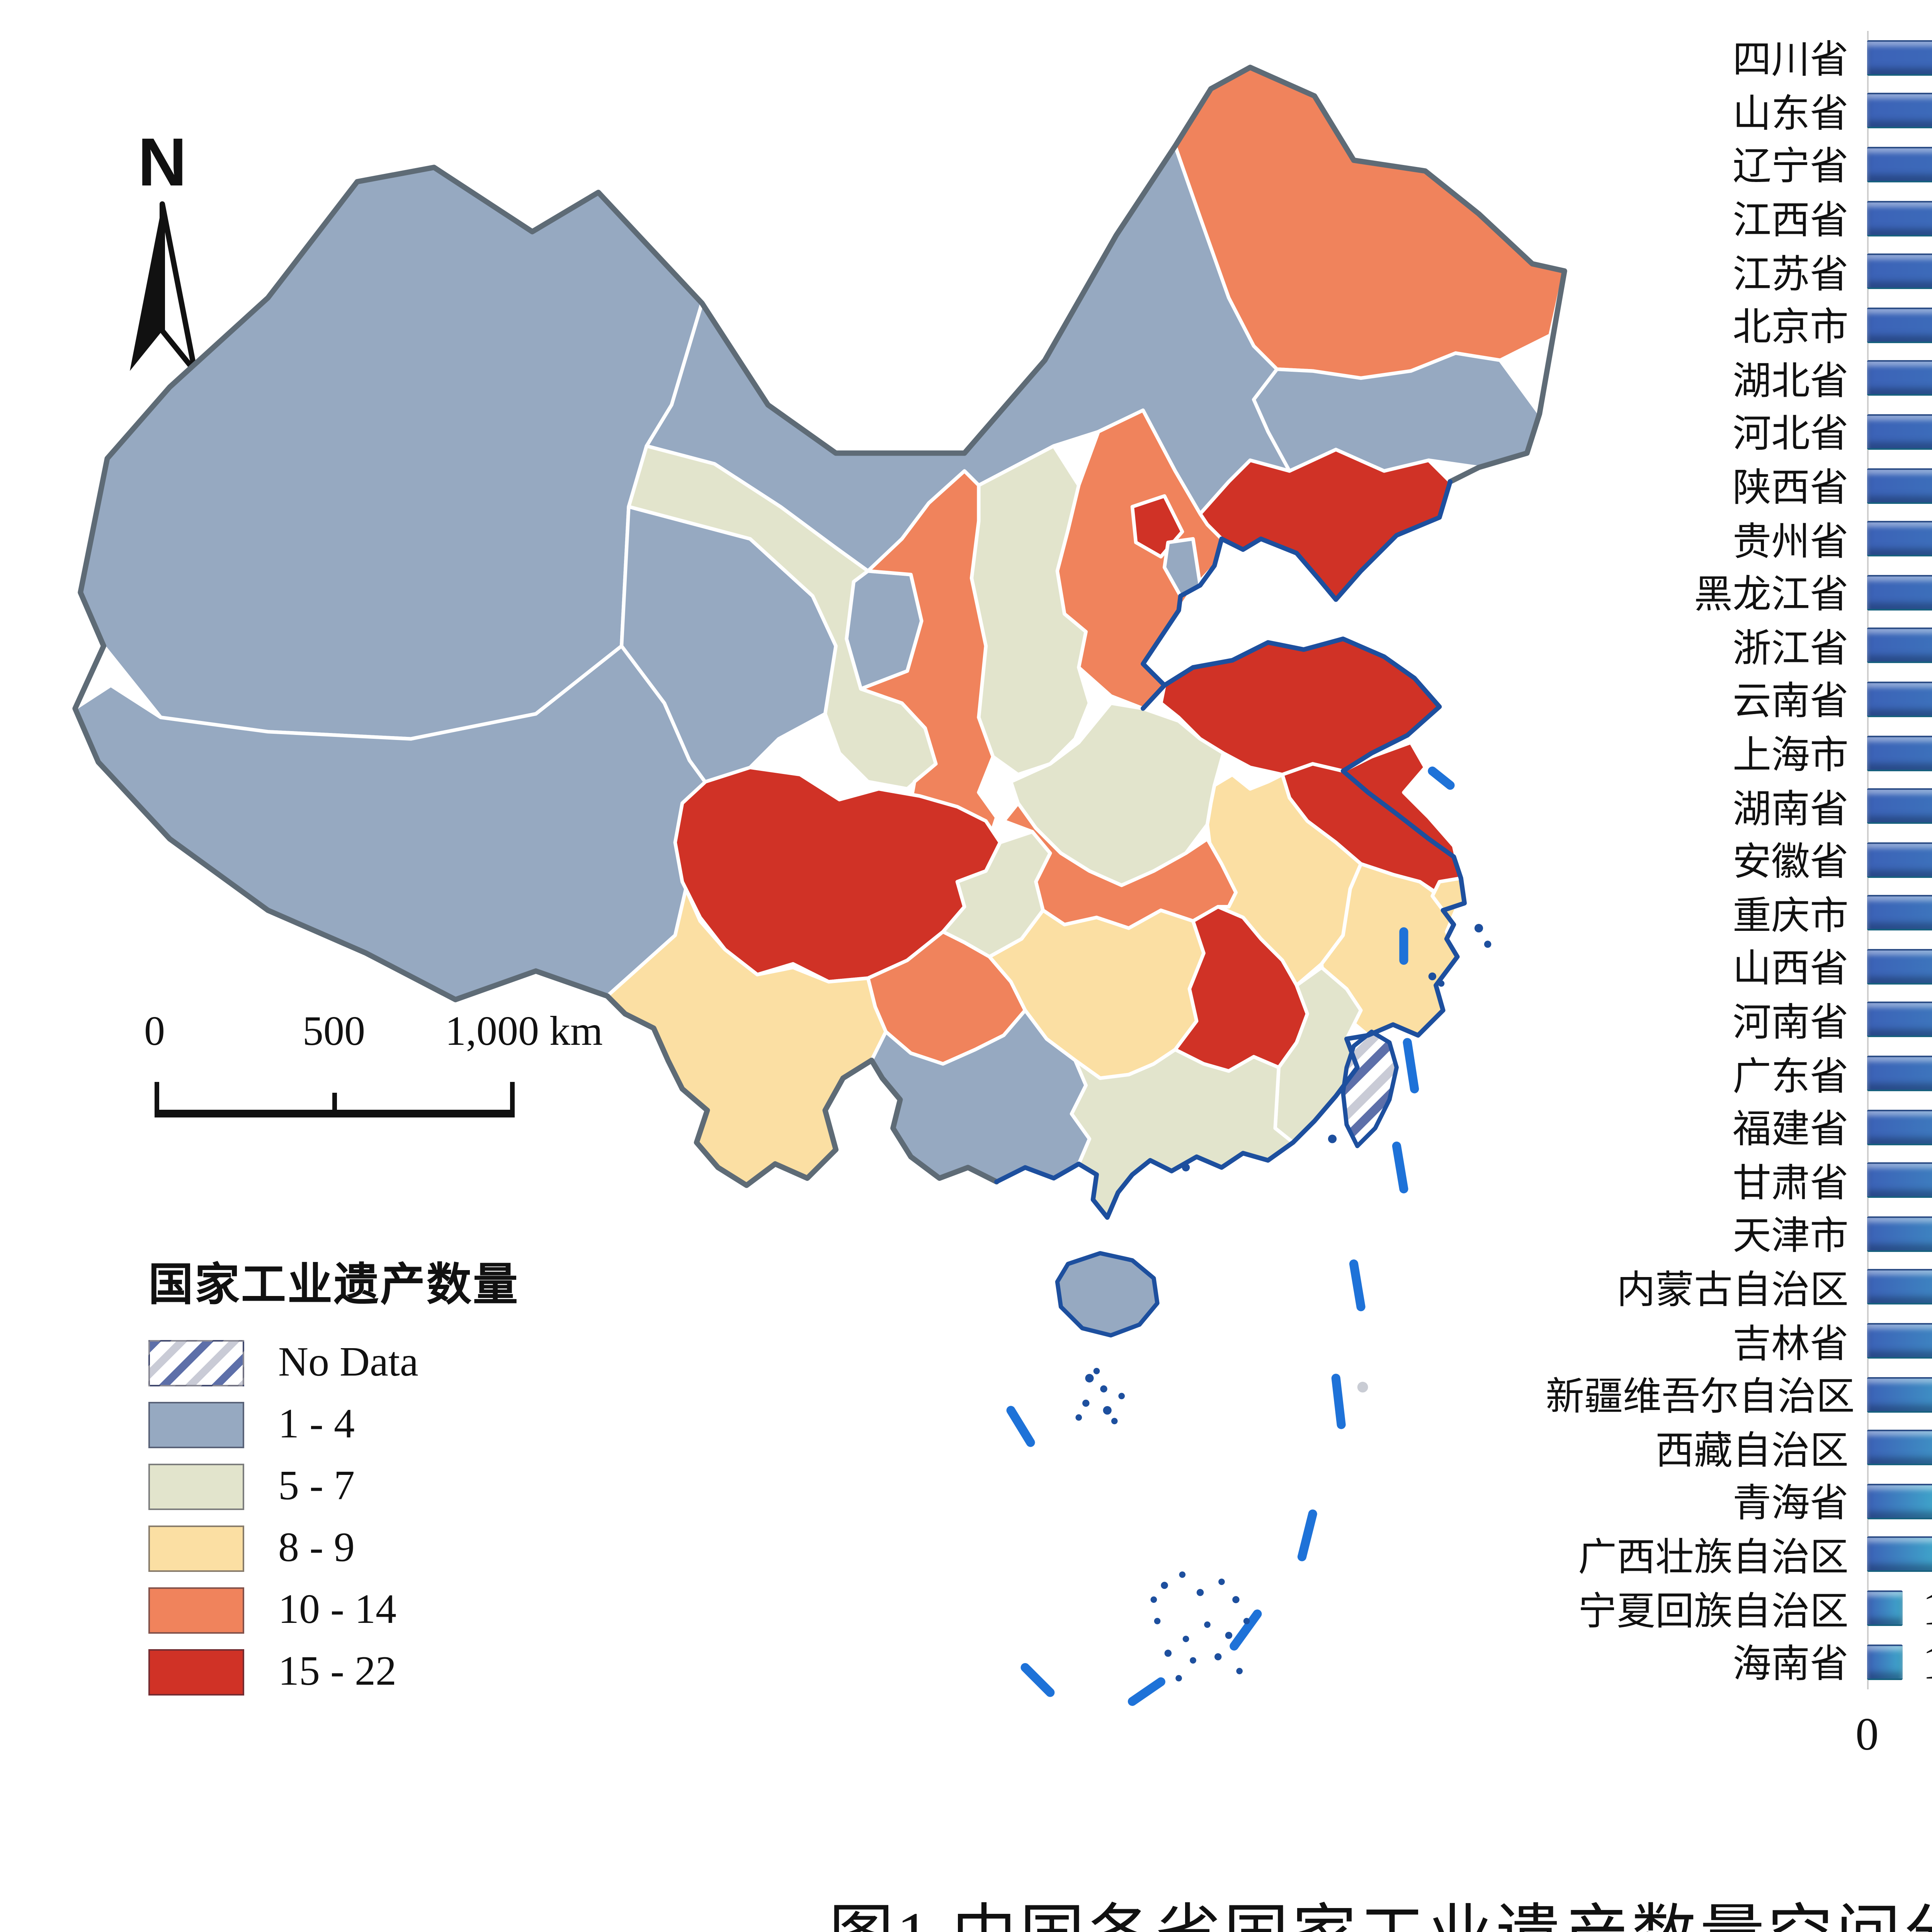 Image resolution: width=1932 pixels, height=1932 pixels. I want to click on scale-label-500: 500, so click(334, 1031).